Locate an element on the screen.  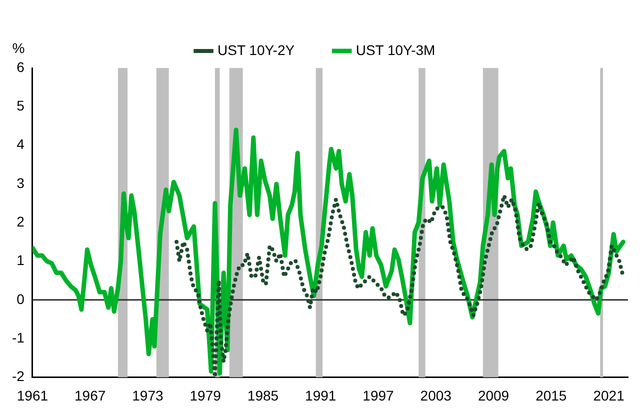
y-tick-label: 1 is located at coordinates (20, 260).